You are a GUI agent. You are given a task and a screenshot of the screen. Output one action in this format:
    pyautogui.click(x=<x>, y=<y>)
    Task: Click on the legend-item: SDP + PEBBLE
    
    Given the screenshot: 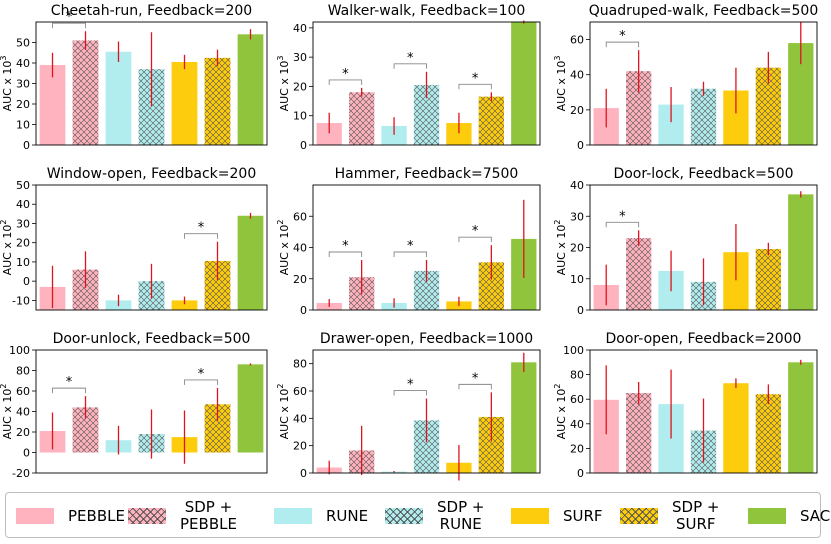 What is the action you would take?
    pyautogui.click(x=182, y=516)
    